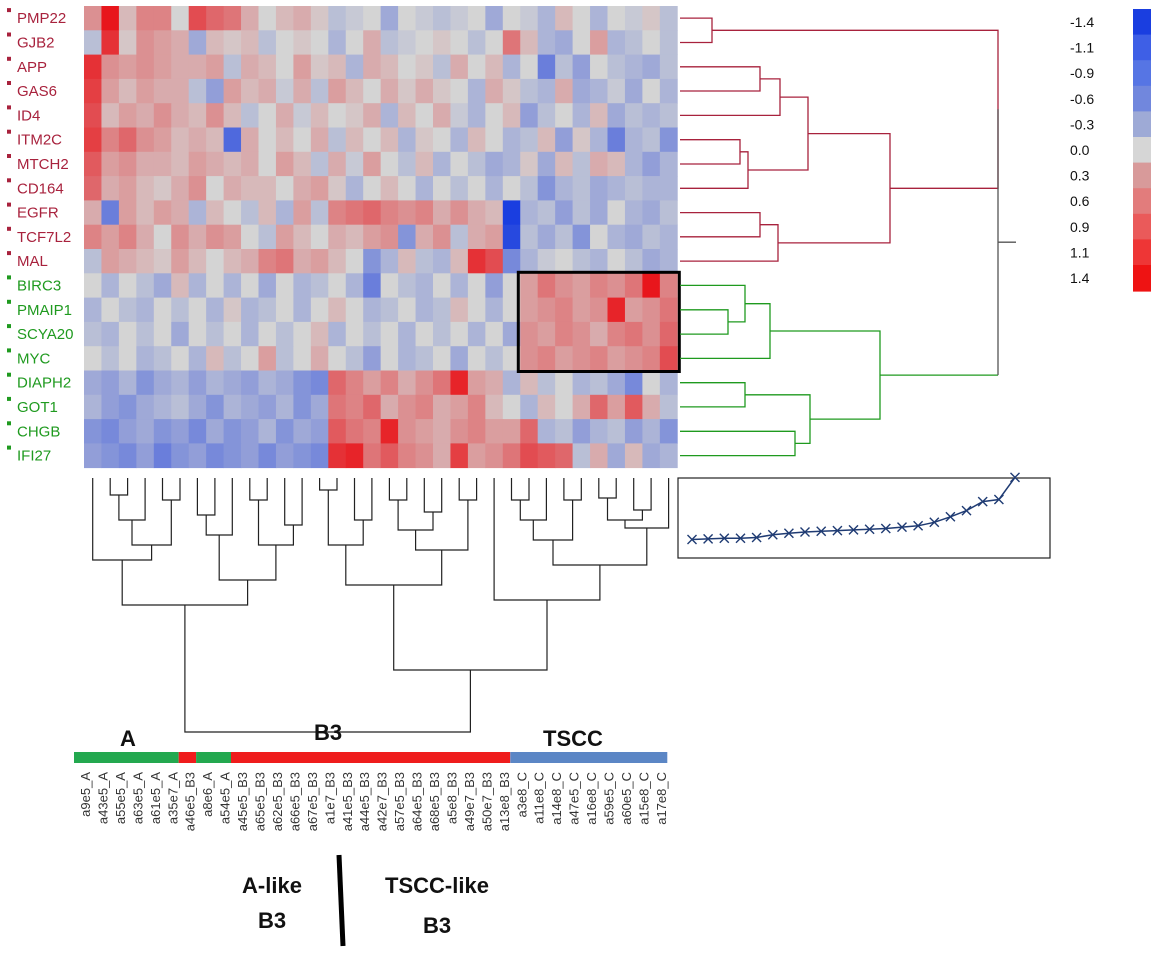  What do you see at coordinates (1080, 278) in the screenshot?
I see `color-scale-label: 1.4` at bounding box center [1080, 278].